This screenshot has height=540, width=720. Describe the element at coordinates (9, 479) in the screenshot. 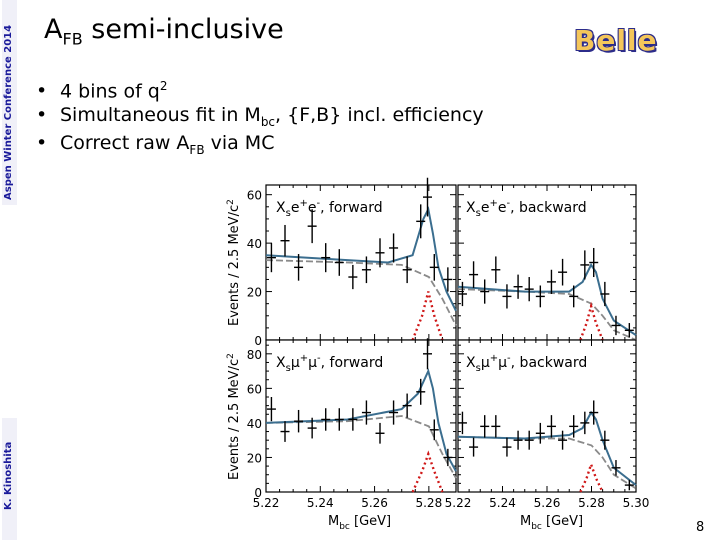

I see `side-bar-bottom` at that location.